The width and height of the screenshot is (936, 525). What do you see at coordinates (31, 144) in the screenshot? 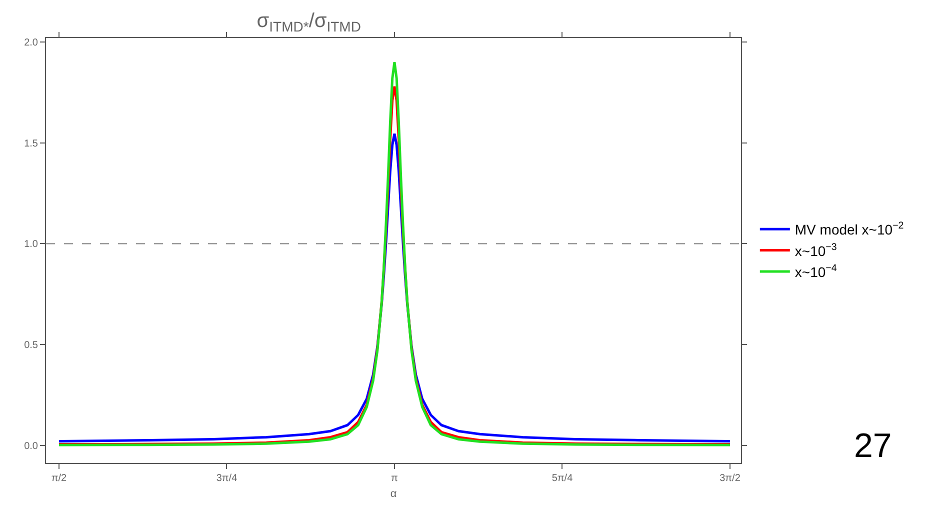
I see `y-tick-label: 1.5` at bounding box center [31, 144].